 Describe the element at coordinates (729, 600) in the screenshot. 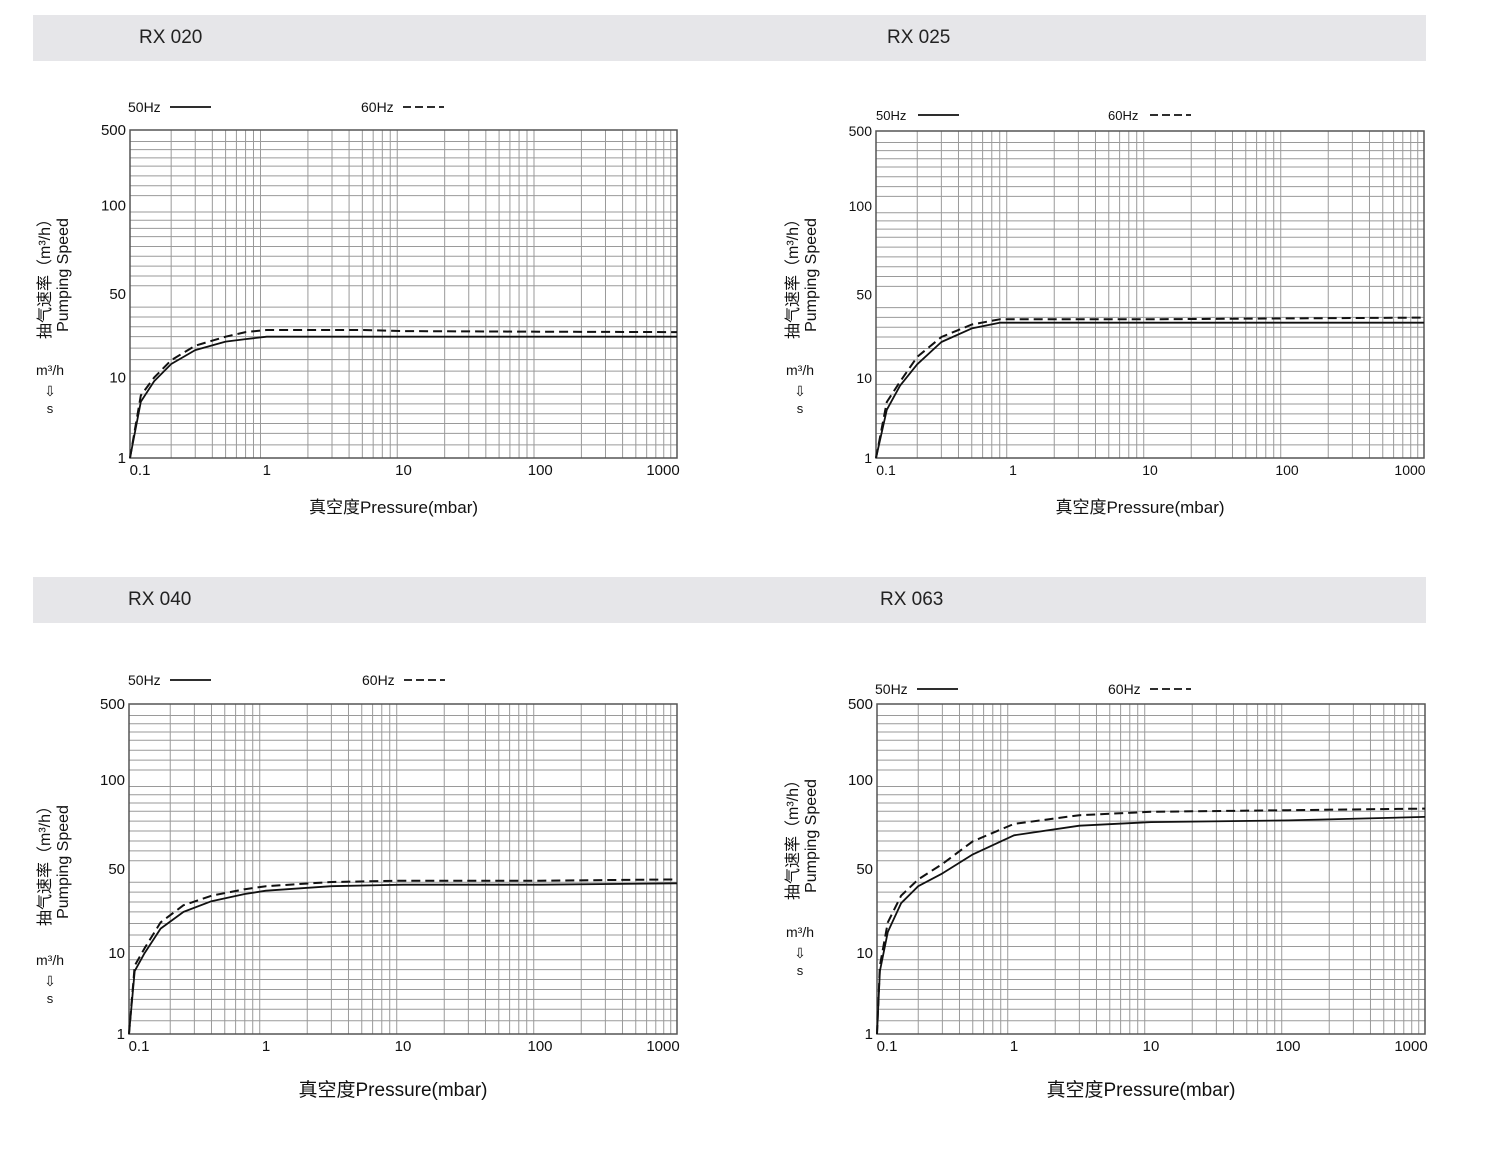

I see `model-header-band-bottom: RX 040 RX 063` at that location.